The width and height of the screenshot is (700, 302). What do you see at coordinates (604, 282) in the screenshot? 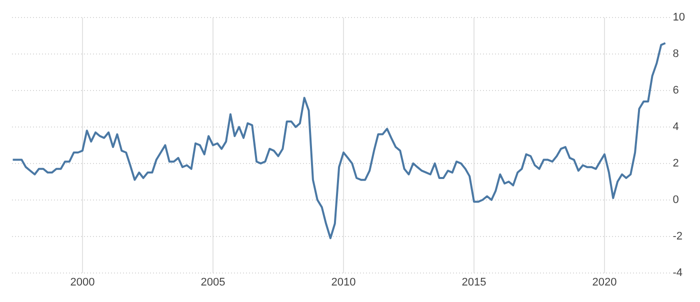
I see `x-tick-label: 2020` at bounding box center [604, 282].